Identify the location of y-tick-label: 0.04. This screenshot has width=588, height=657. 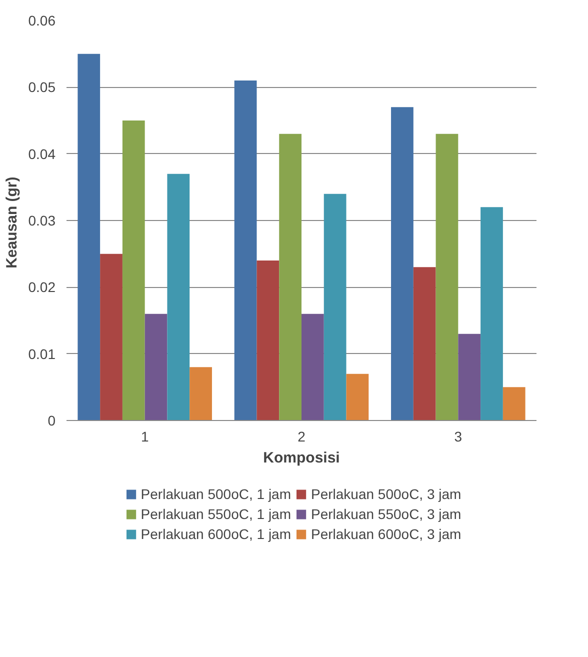
(42, 154).